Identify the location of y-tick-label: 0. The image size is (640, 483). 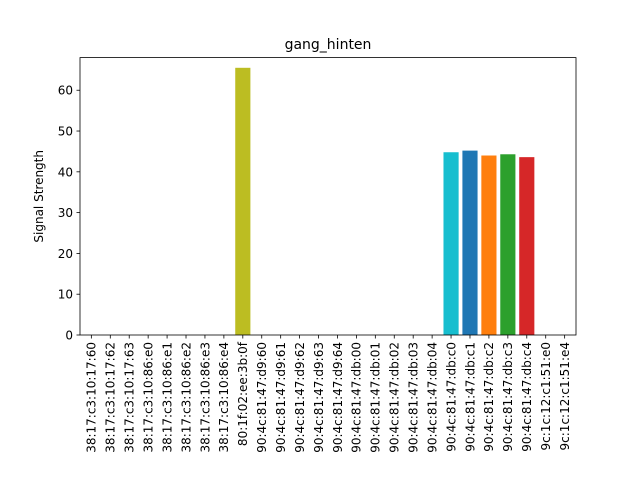
(69, 336).